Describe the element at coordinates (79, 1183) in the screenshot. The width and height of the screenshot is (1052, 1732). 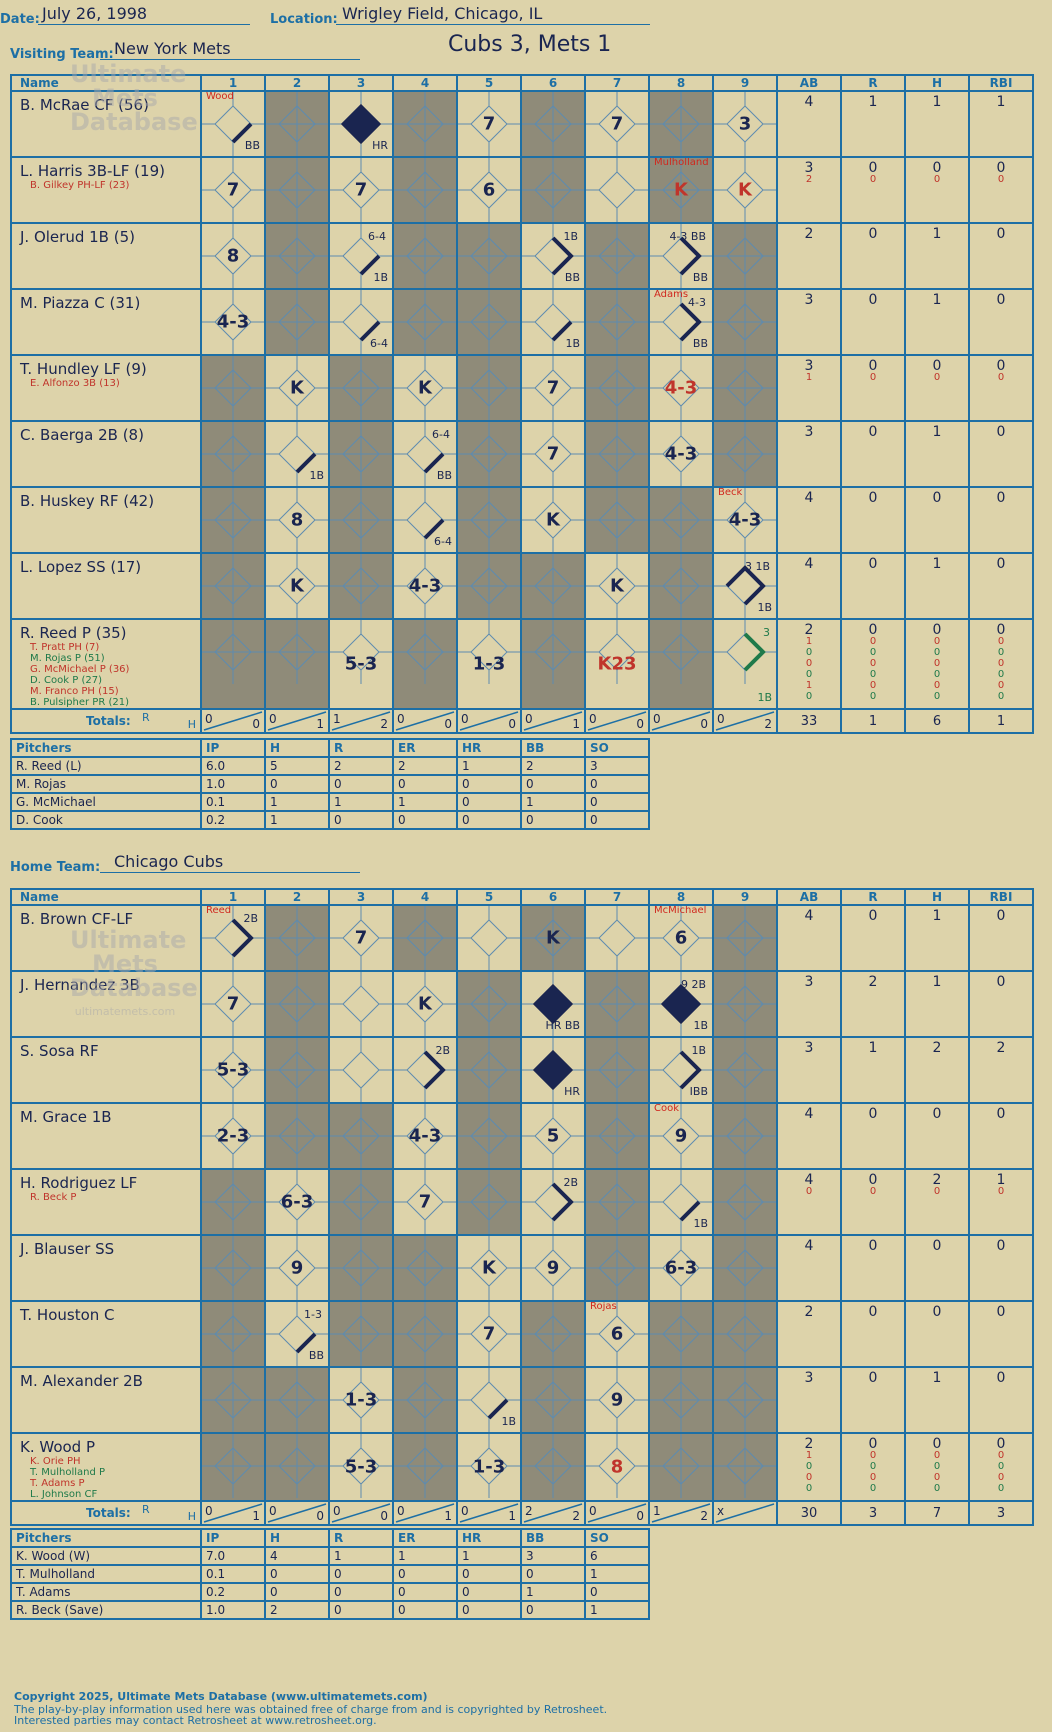
I see `batter-name: H. Rodriguez LF` at that location.